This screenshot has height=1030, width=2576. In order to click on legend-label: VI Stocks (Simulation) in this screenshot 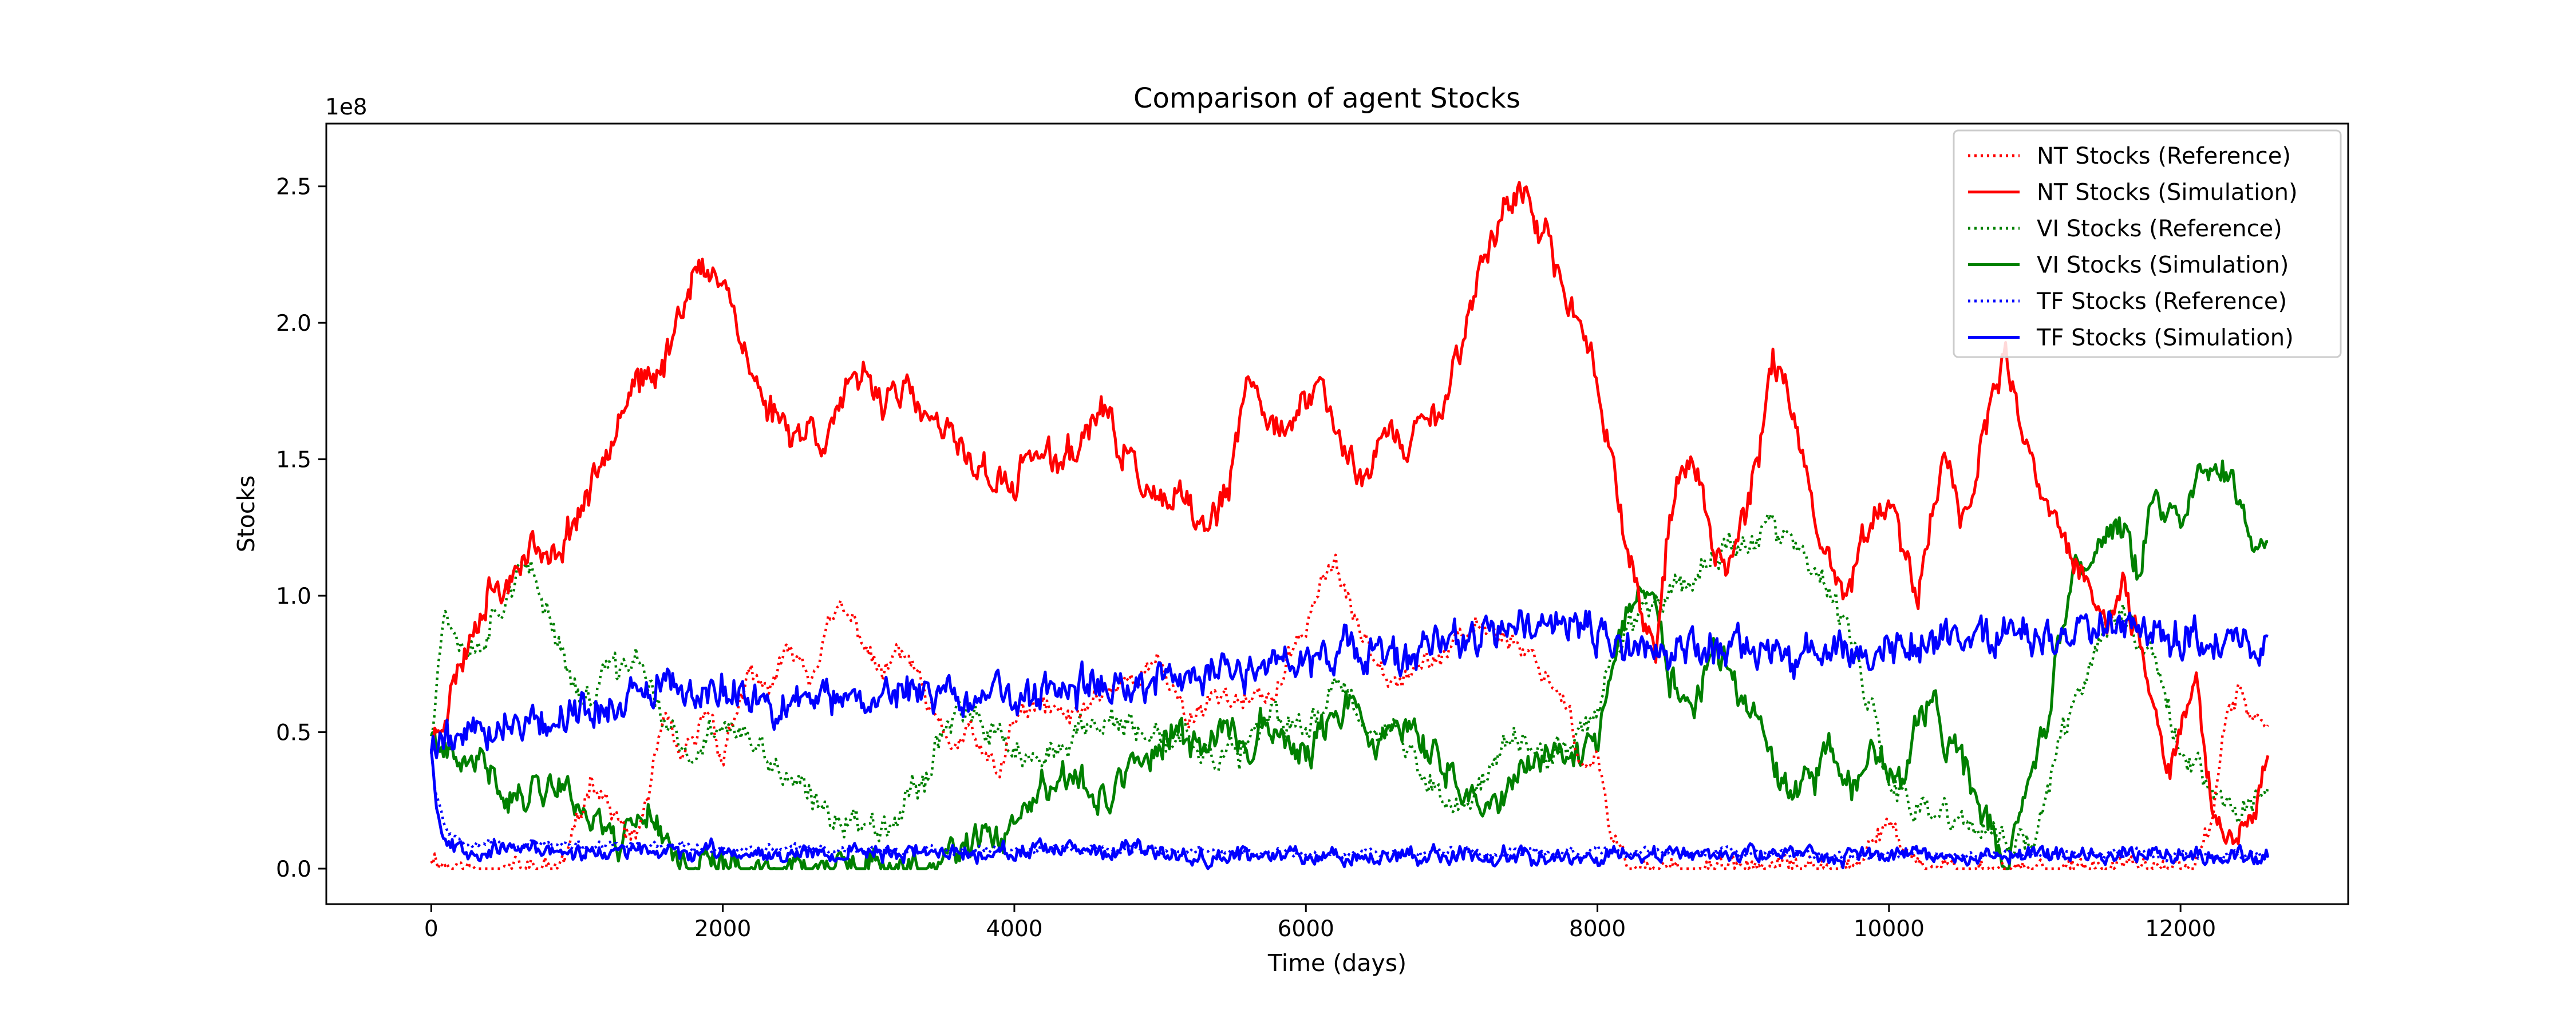, I will do `click(2163, 265)`.